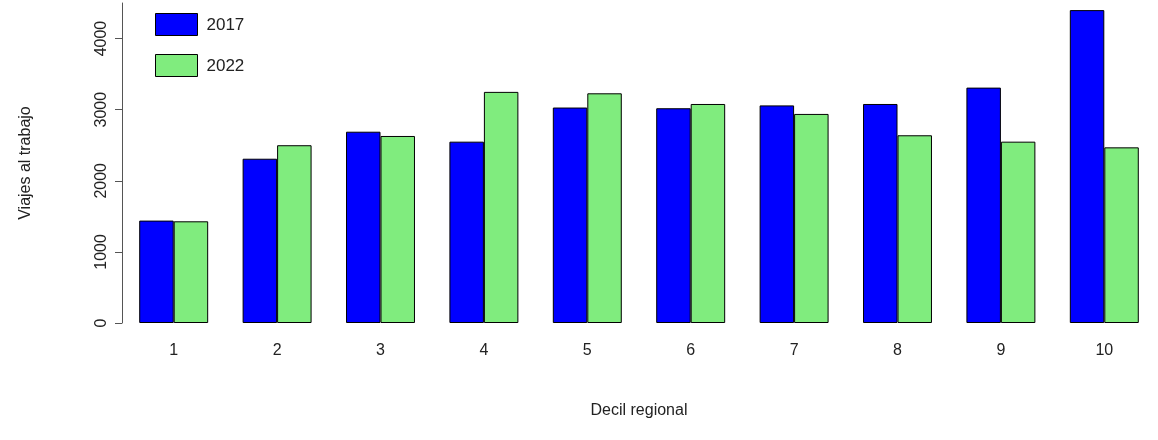  I want to click on x-tick-label: 1, so click(174, 349).